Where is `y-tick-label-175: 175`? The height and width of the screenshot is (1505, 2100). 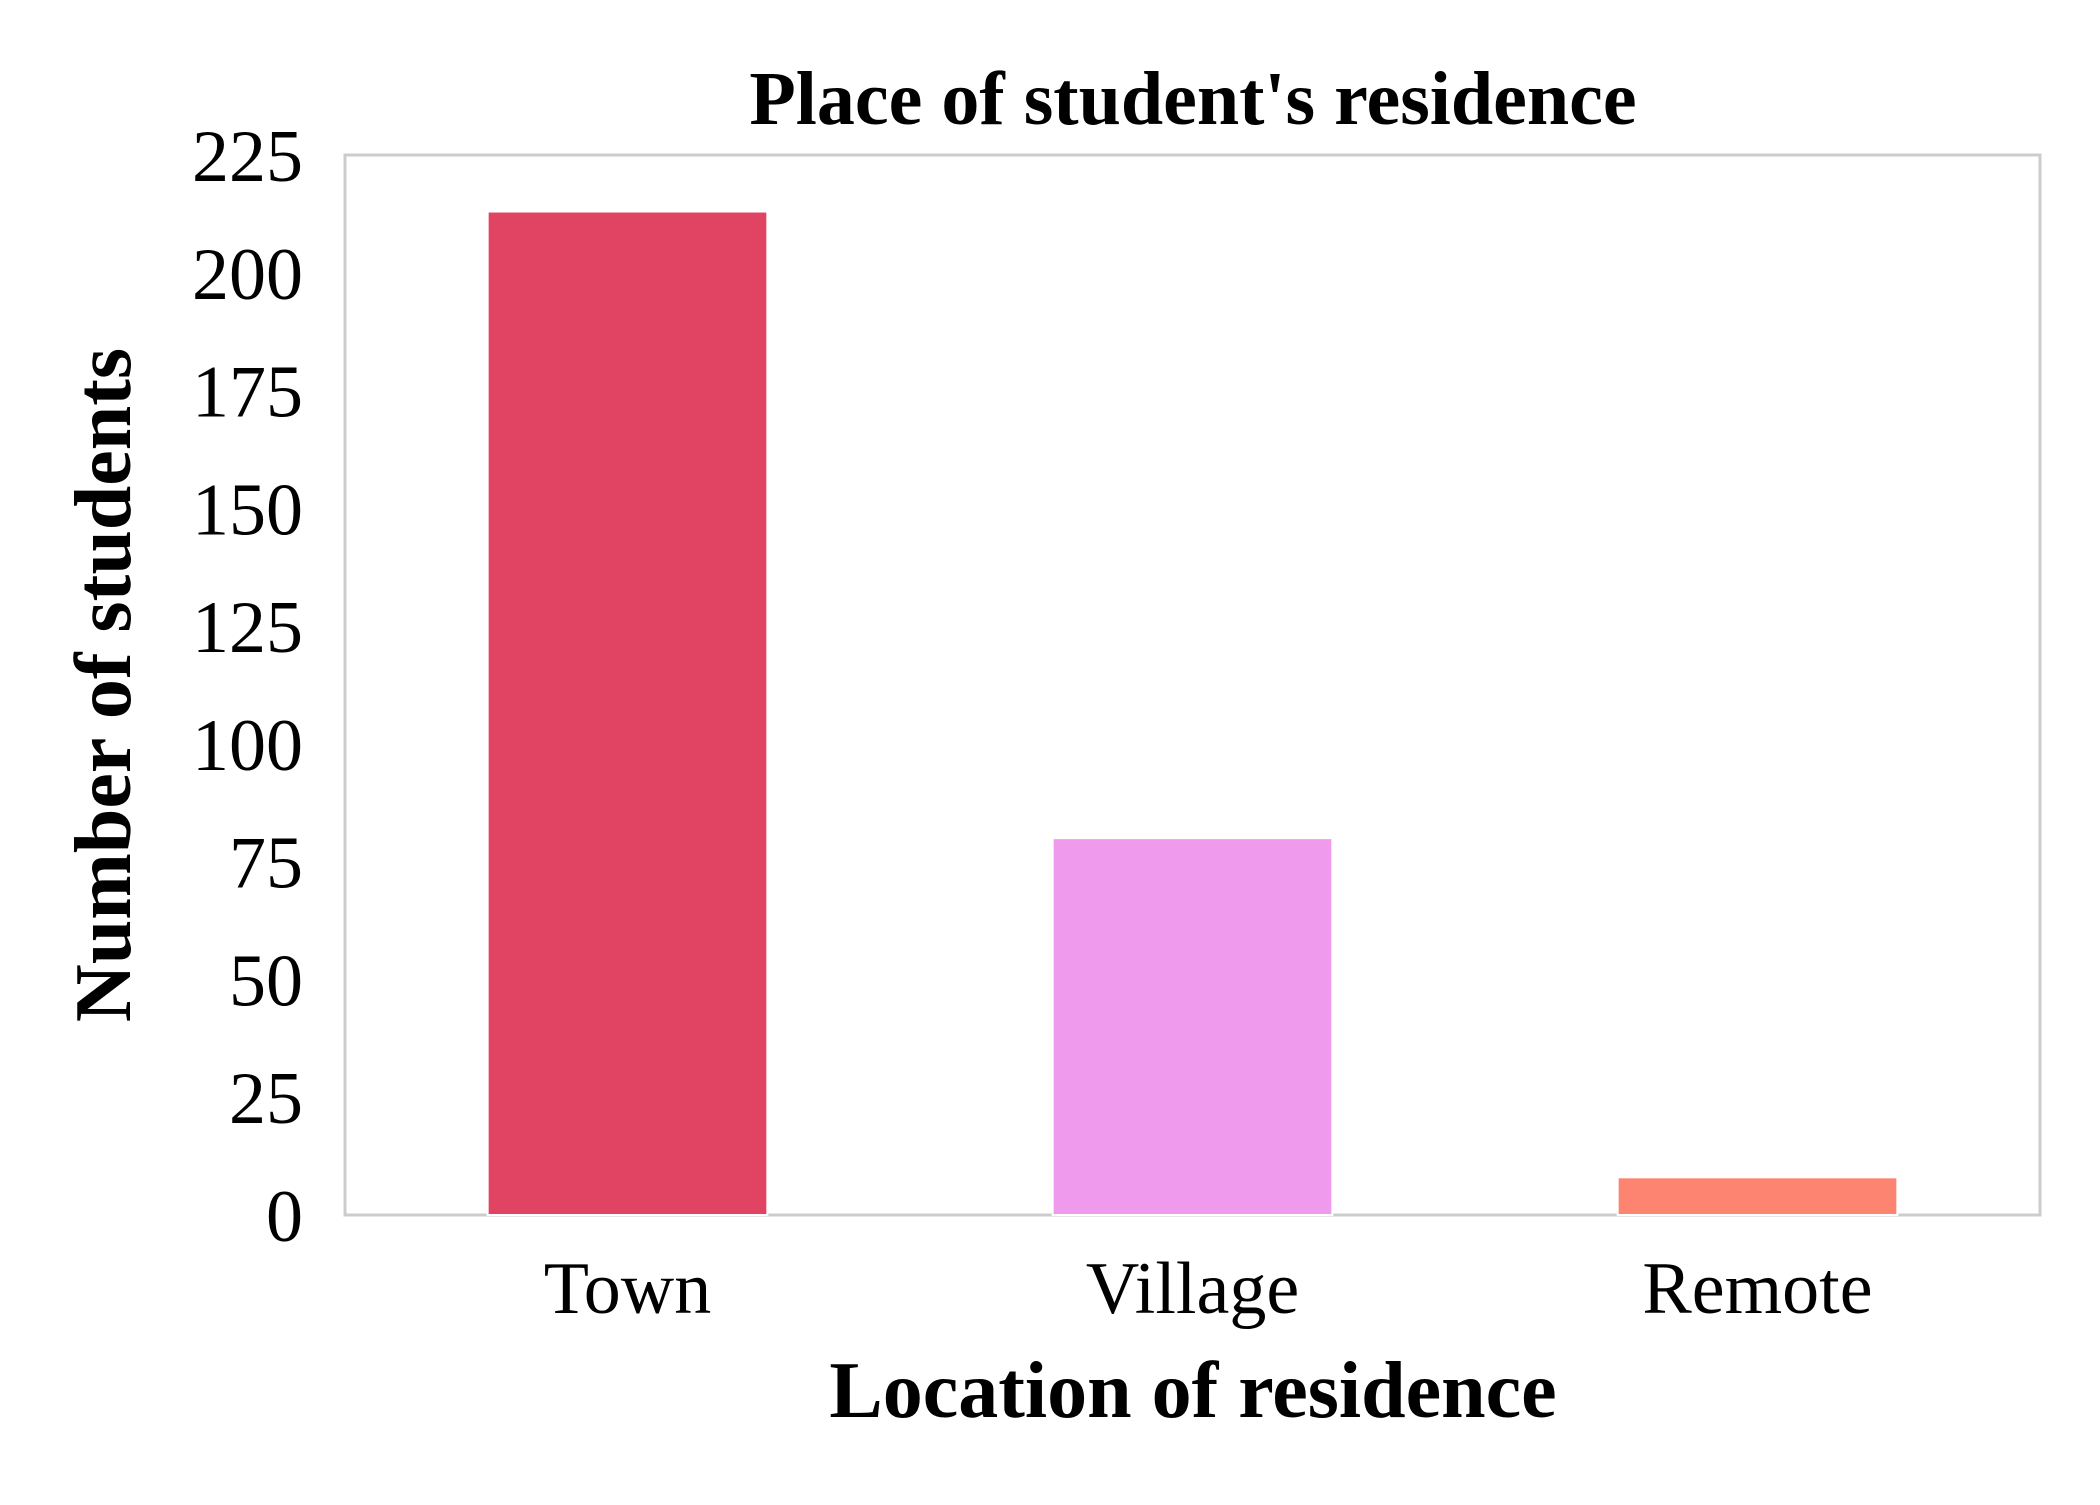
y-tick-label-175: 175 is located at coordinates (247, 393).